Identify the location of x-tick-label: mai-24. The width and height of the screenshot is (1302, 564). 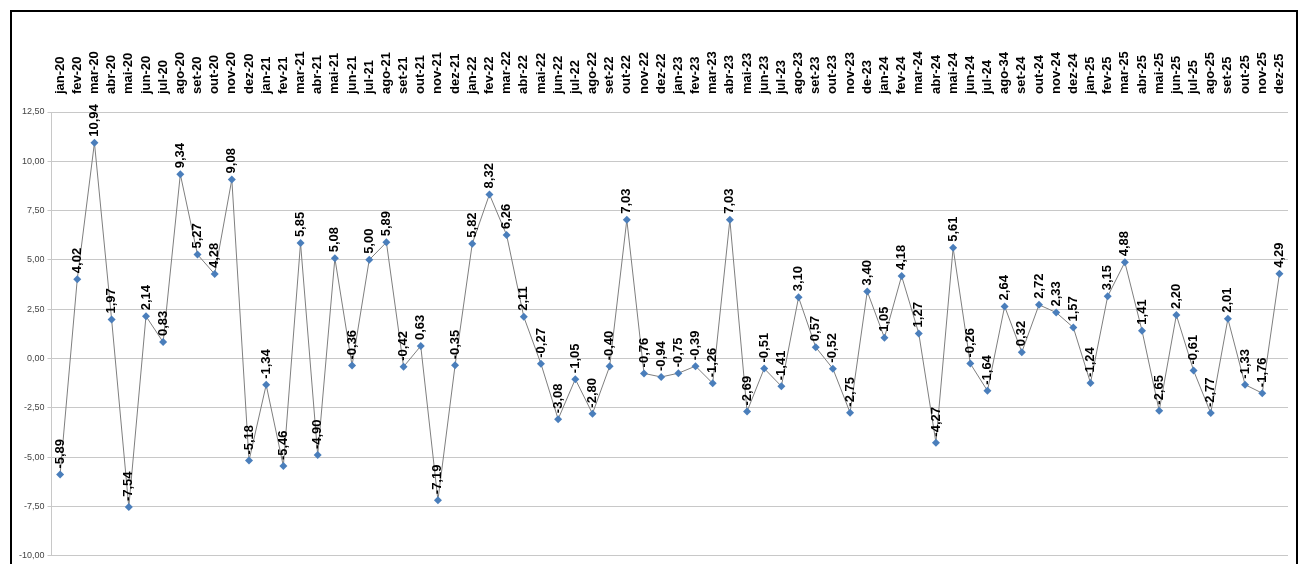
(952, 73).